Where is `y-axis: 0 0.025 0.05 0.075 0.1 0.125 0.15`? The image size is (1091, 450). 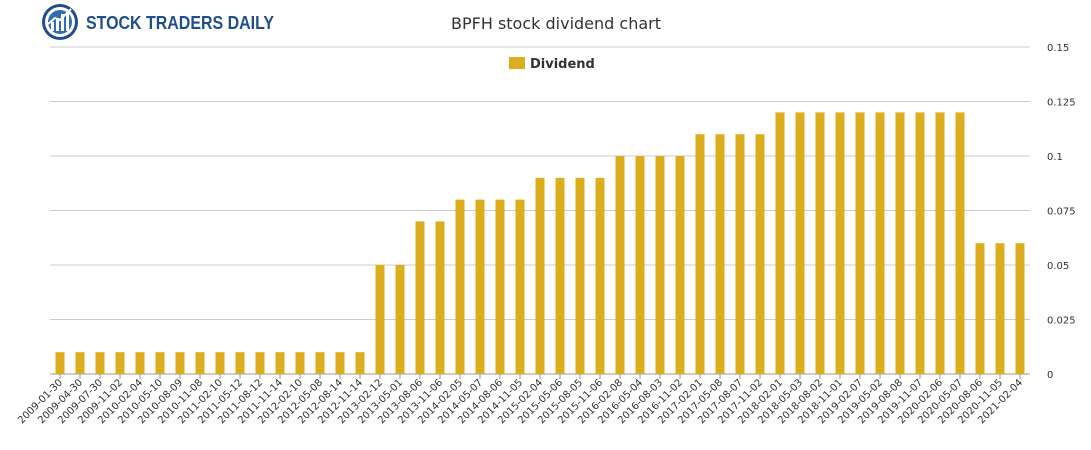 y-axis: 0 0.025 0.05 0.075 0.1 0.125 0.15 is located at coordinates (1061, 212).